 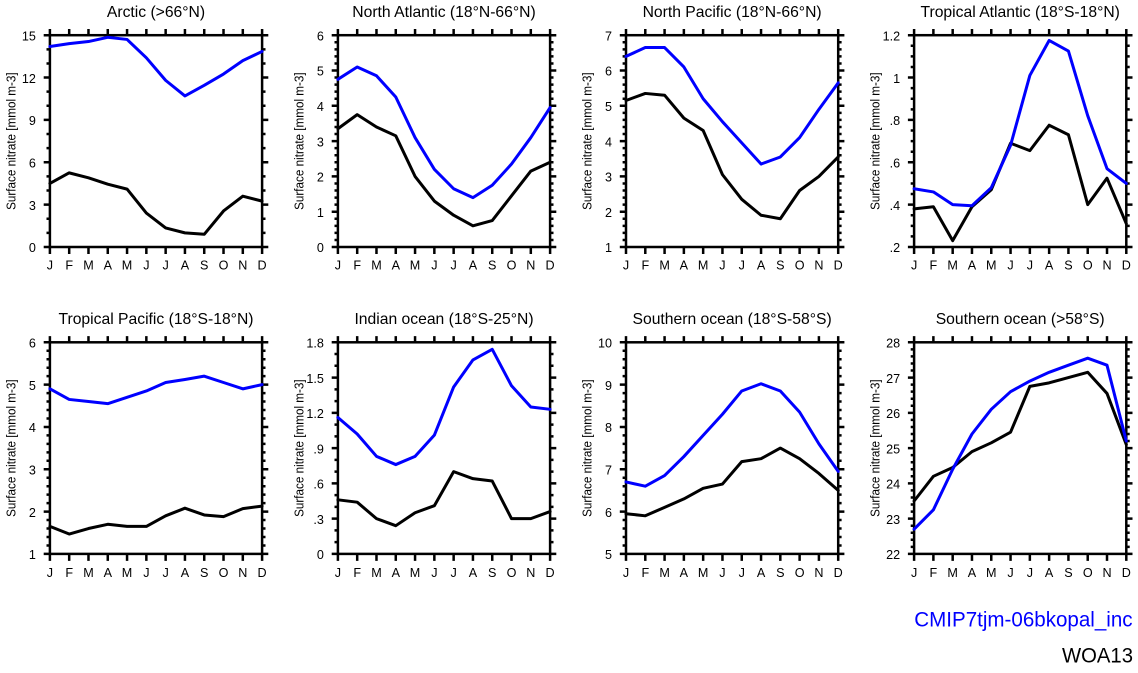 What do you see at coordinates (29, 36) in the screenshot?
I see `svg-text: 15` at bounding box center [29, 36].